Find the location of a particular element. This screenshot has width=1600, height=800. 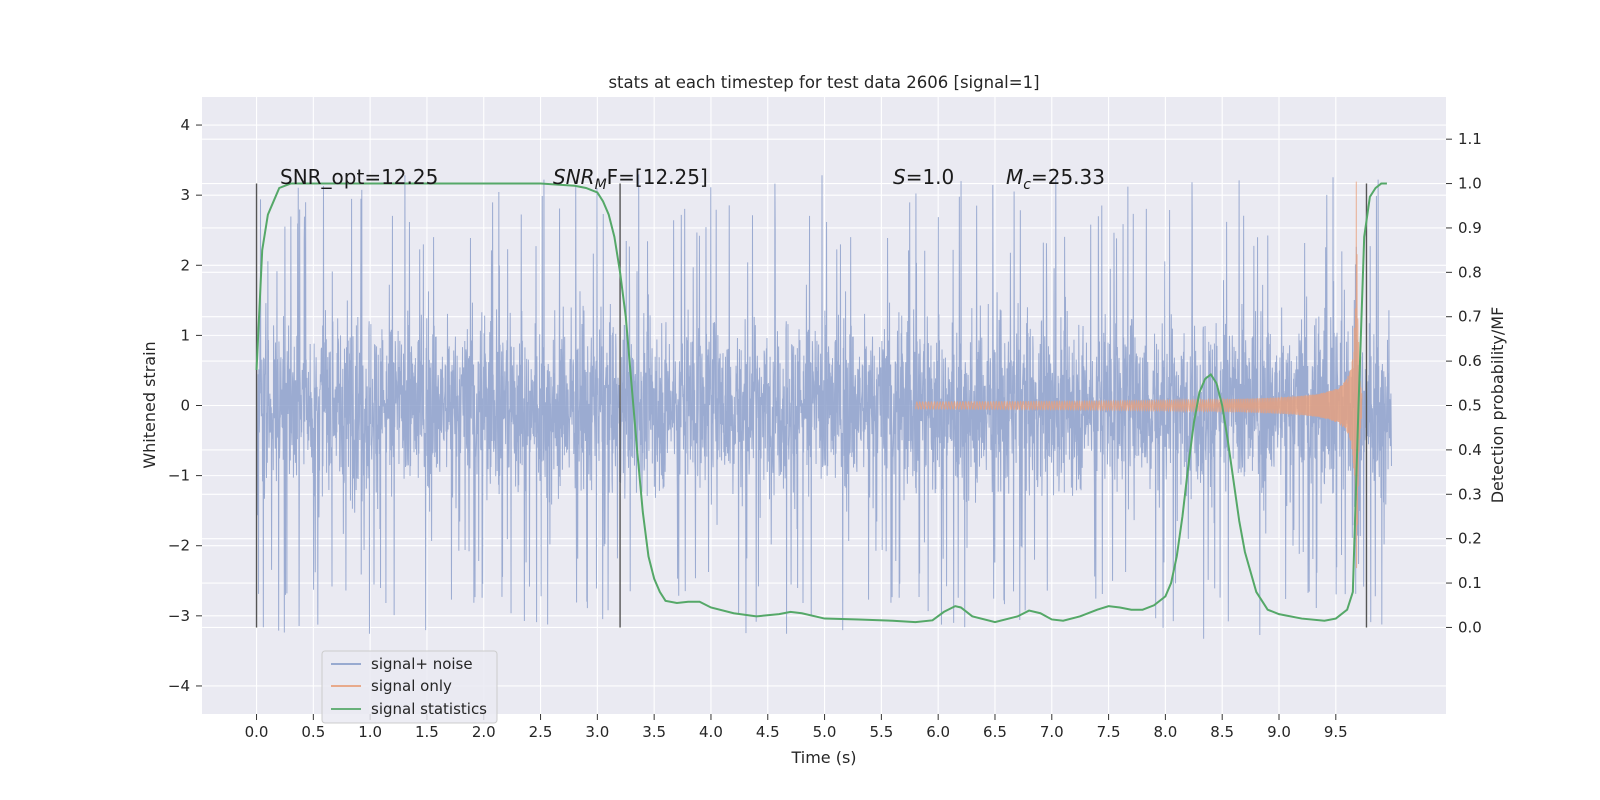

y-tick-label-right: 0.7 is located at coordinates (1470, 317).